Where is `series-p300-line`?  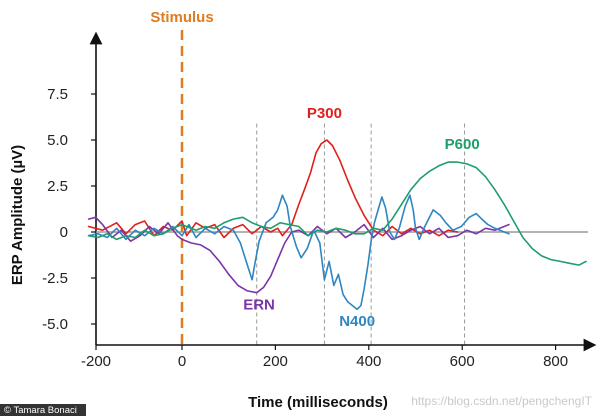 series-p300-line is located at coordinates (273, 189).